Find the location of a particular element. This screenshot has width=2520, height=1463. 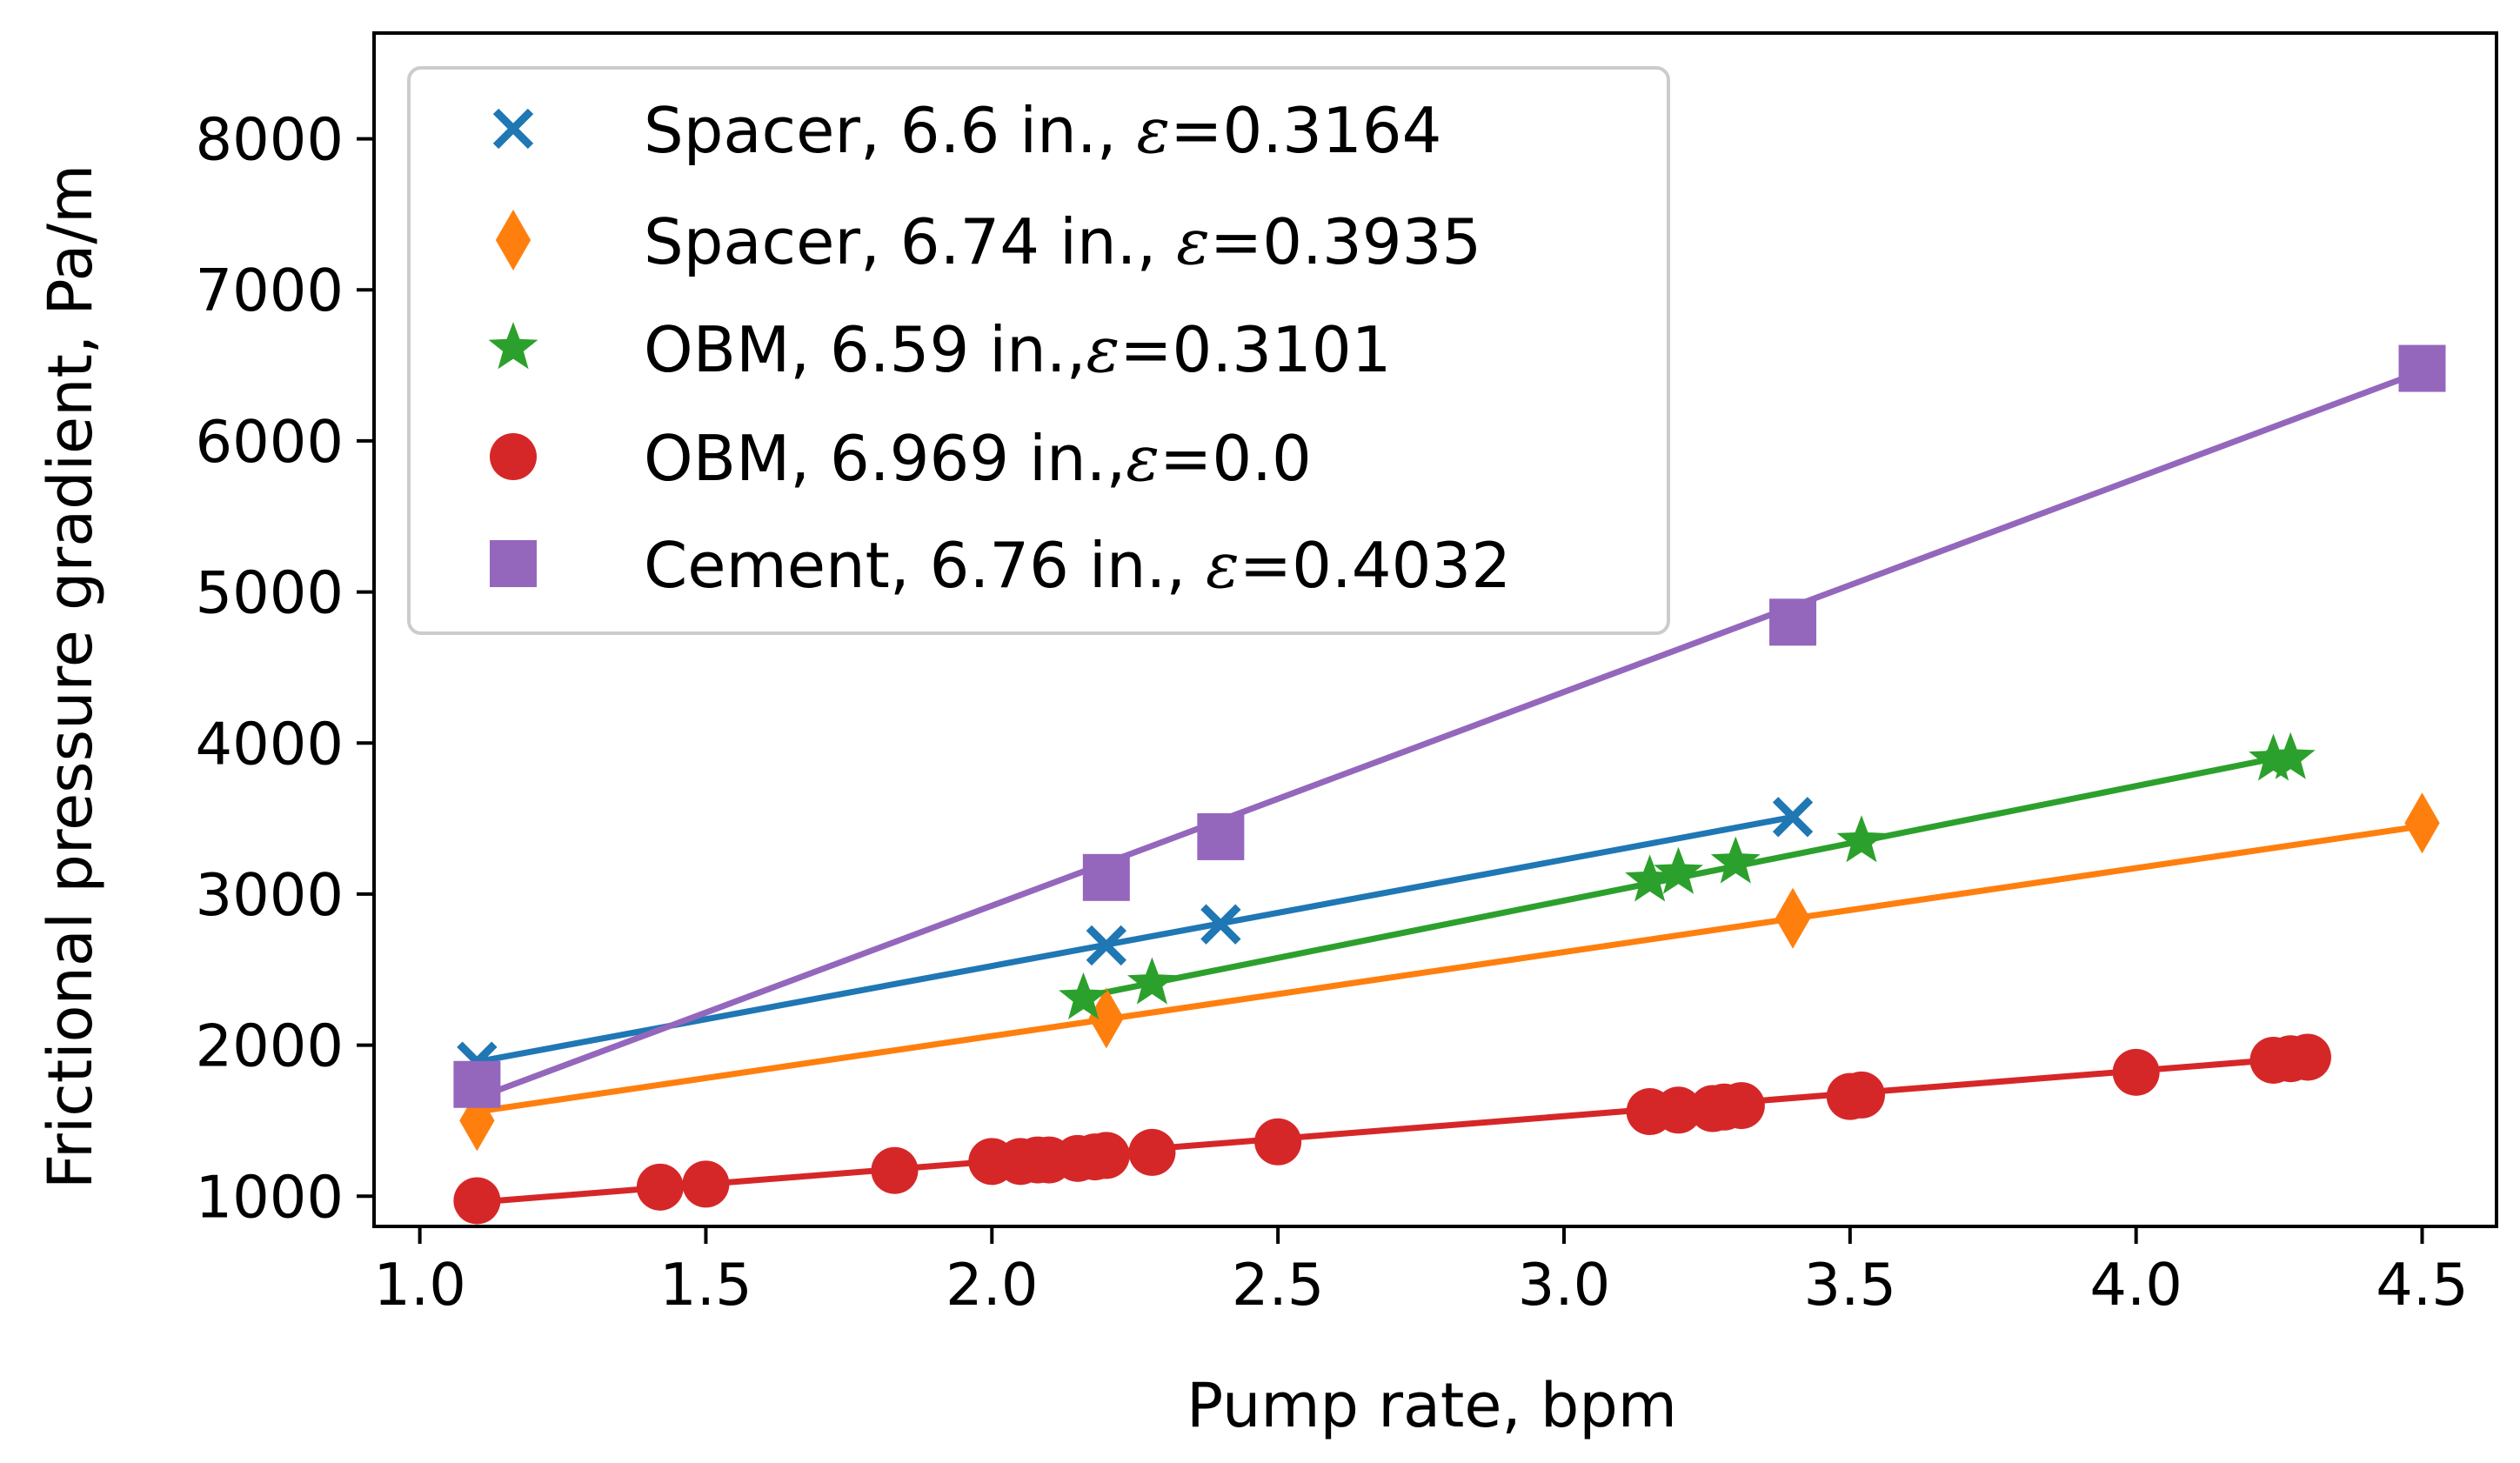

legend-label-obm-6969: OBM, 6.969 in.,ε=0.0 is located at coordinates (978, 458).